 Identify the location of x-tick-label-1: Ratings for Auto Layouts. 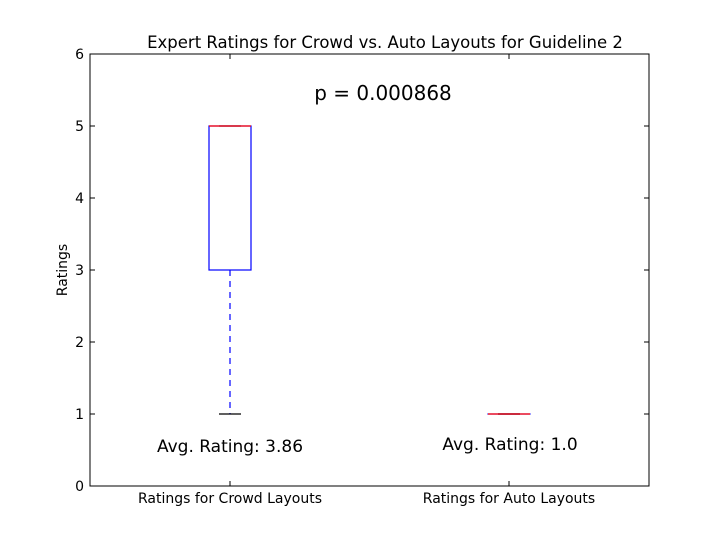
(509, 499).